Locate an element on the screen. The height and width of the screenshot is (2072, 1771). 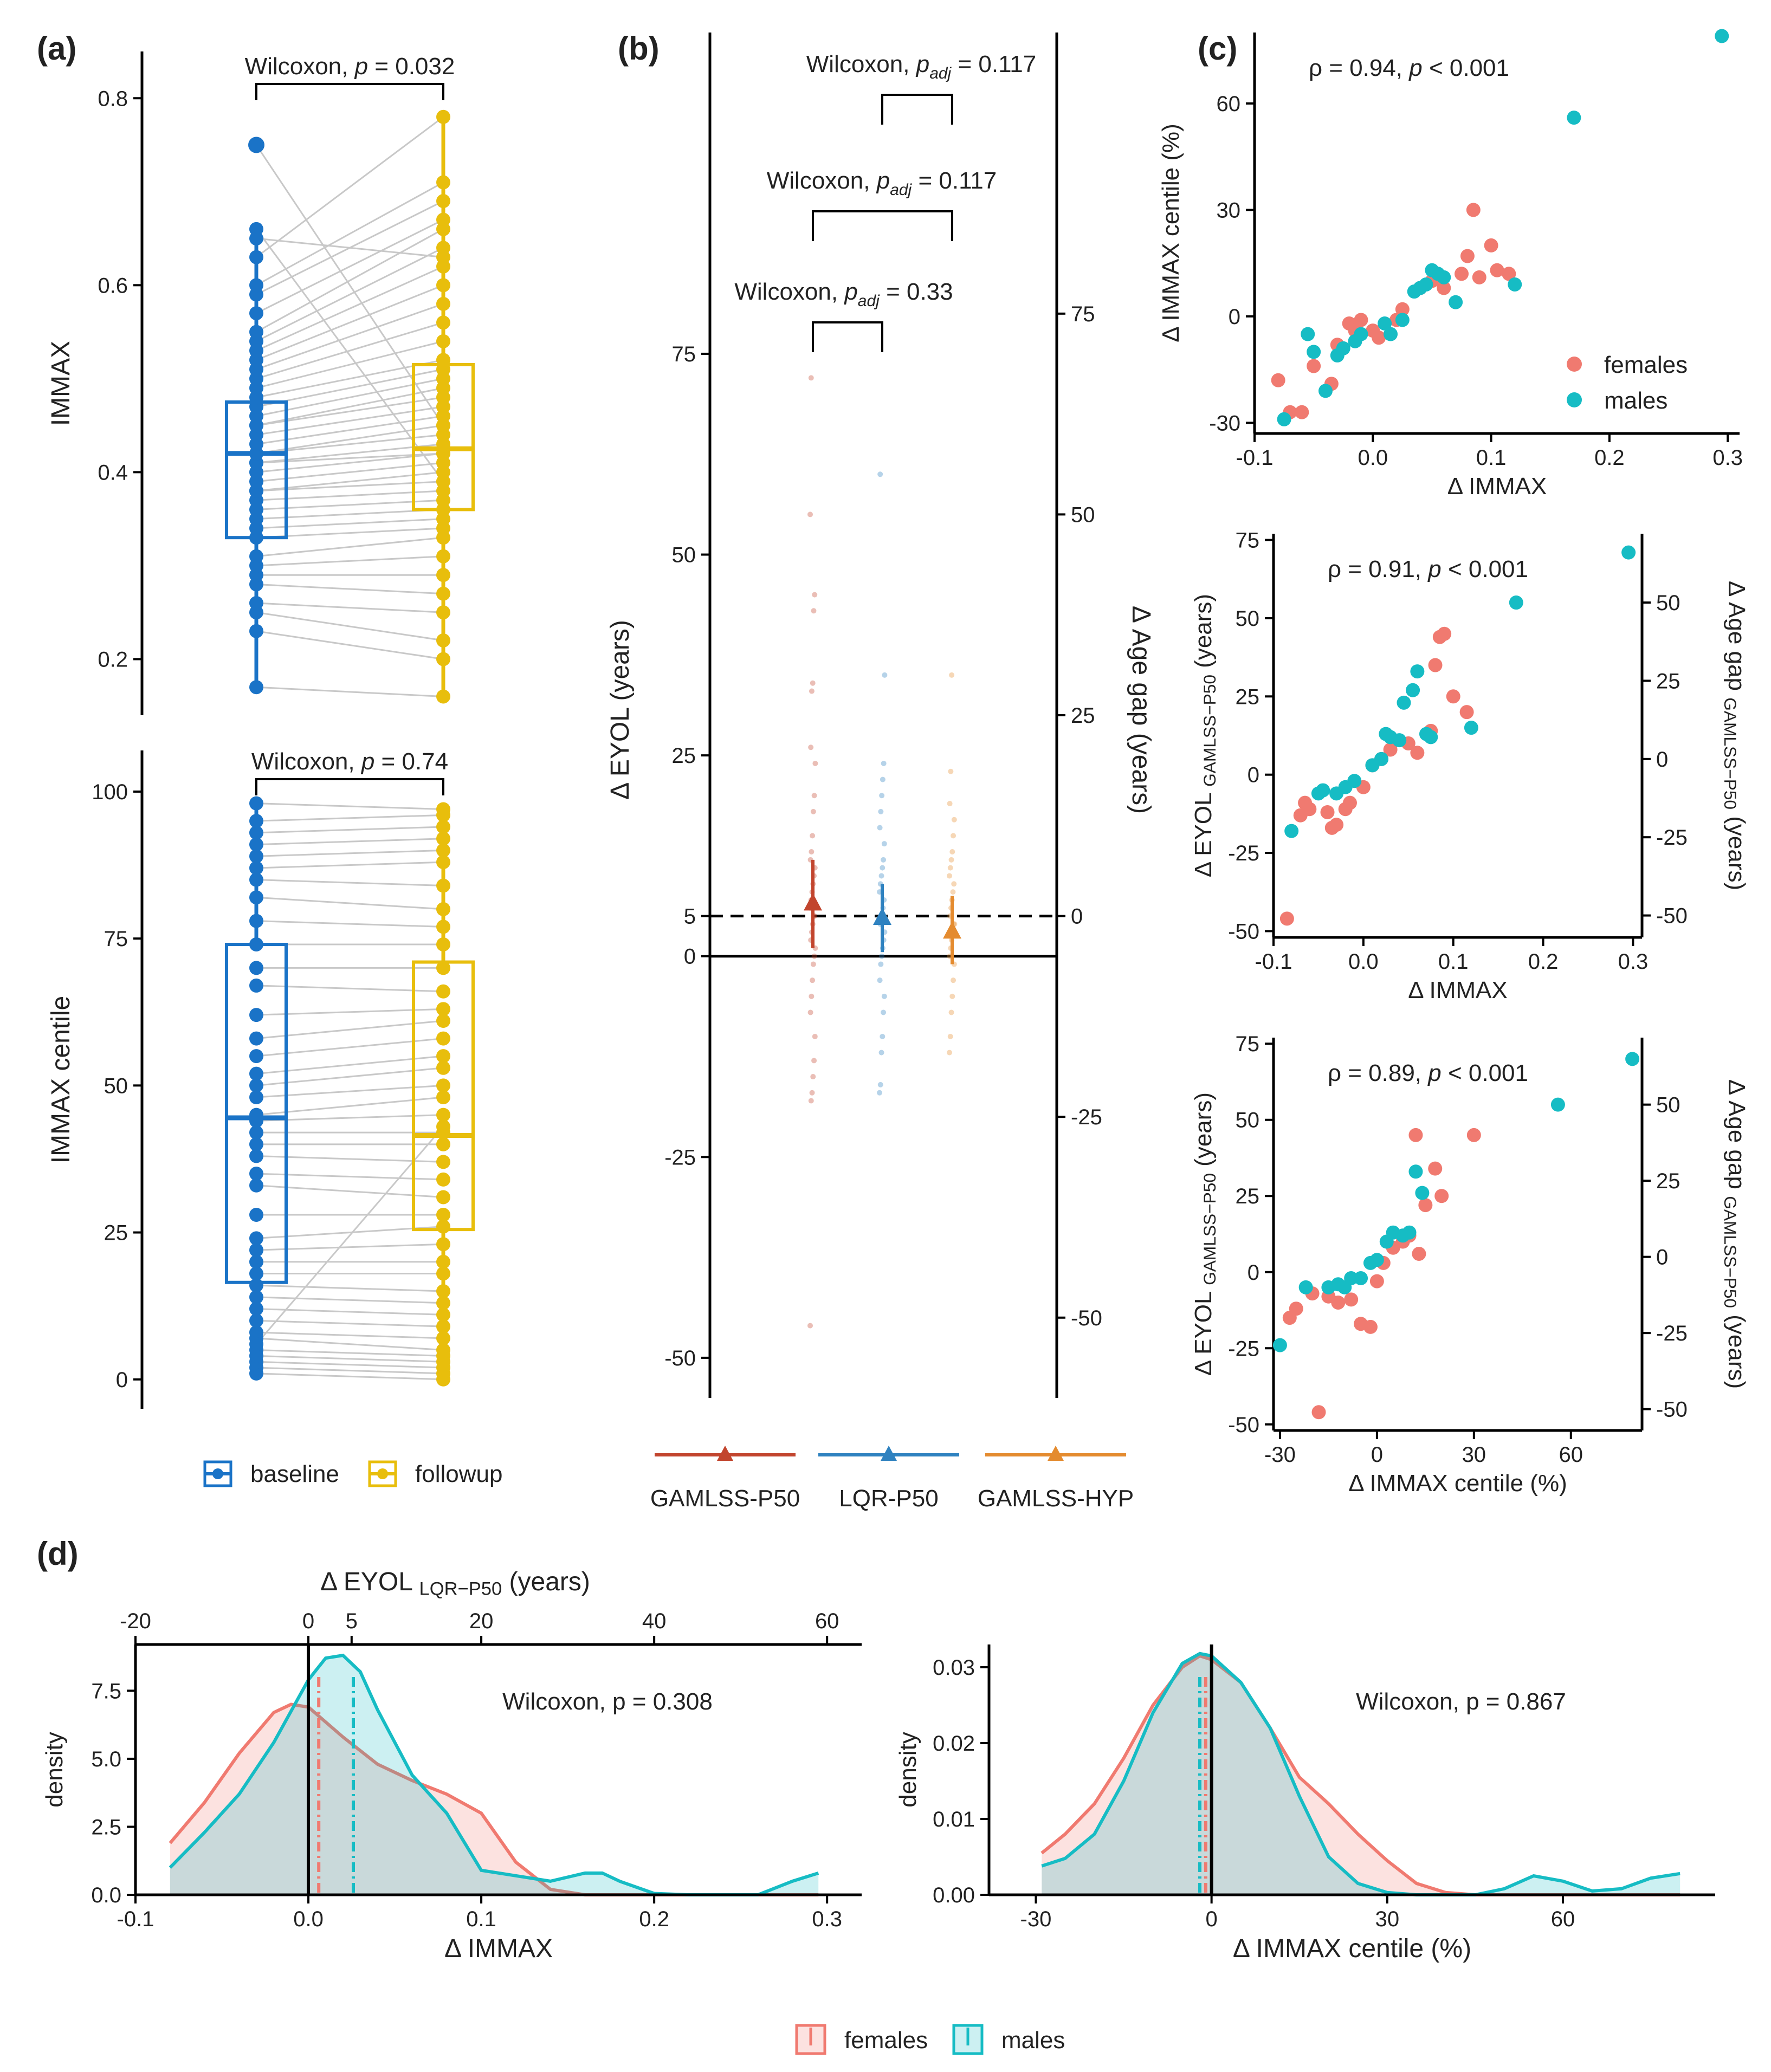
b-legend-label: LQR-P50 is located at coordinates (888, 1499).